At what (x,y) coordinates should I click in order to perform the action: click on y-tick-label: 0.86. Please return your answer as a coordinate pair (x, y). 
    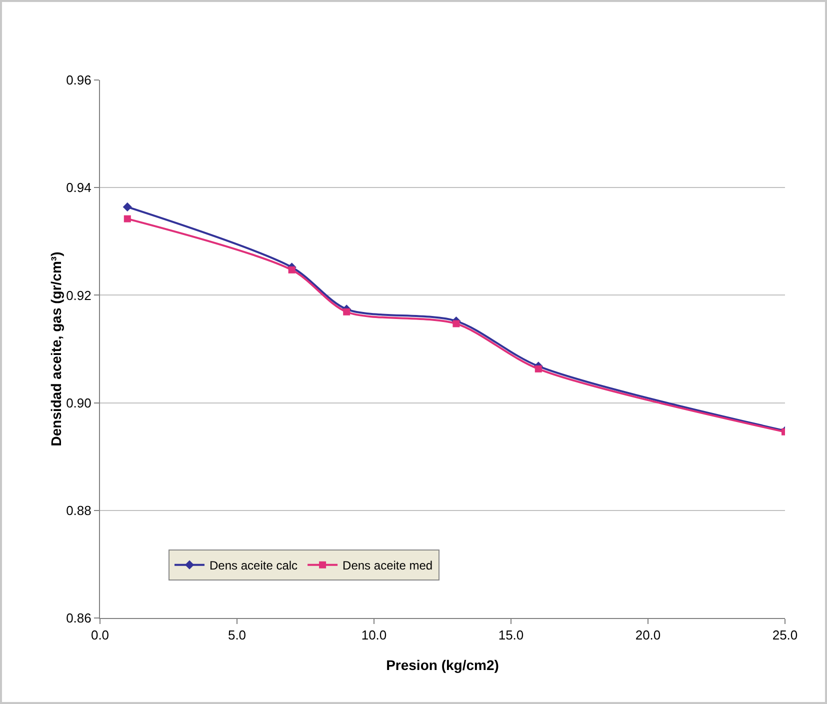
    Looking at the image, I should click on (79, 618).